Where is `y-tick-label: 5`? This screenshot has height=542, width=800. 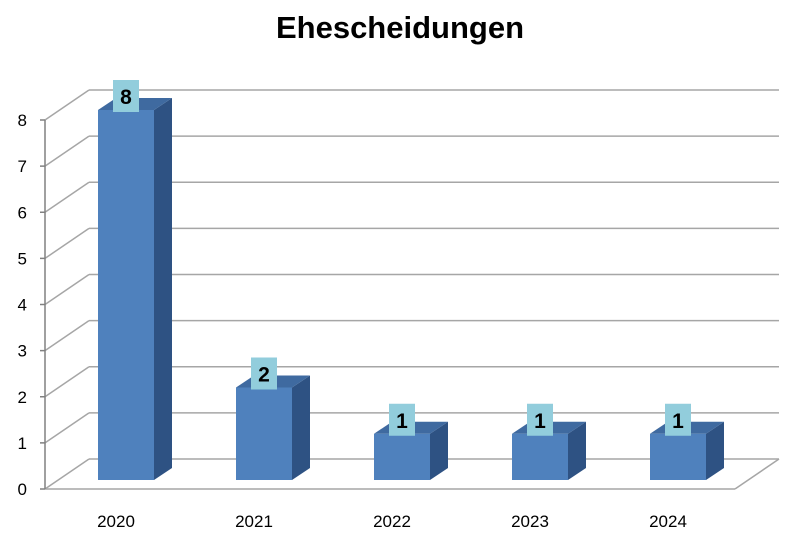 y-tick-label: 5 is located at coordinates (22, 258).